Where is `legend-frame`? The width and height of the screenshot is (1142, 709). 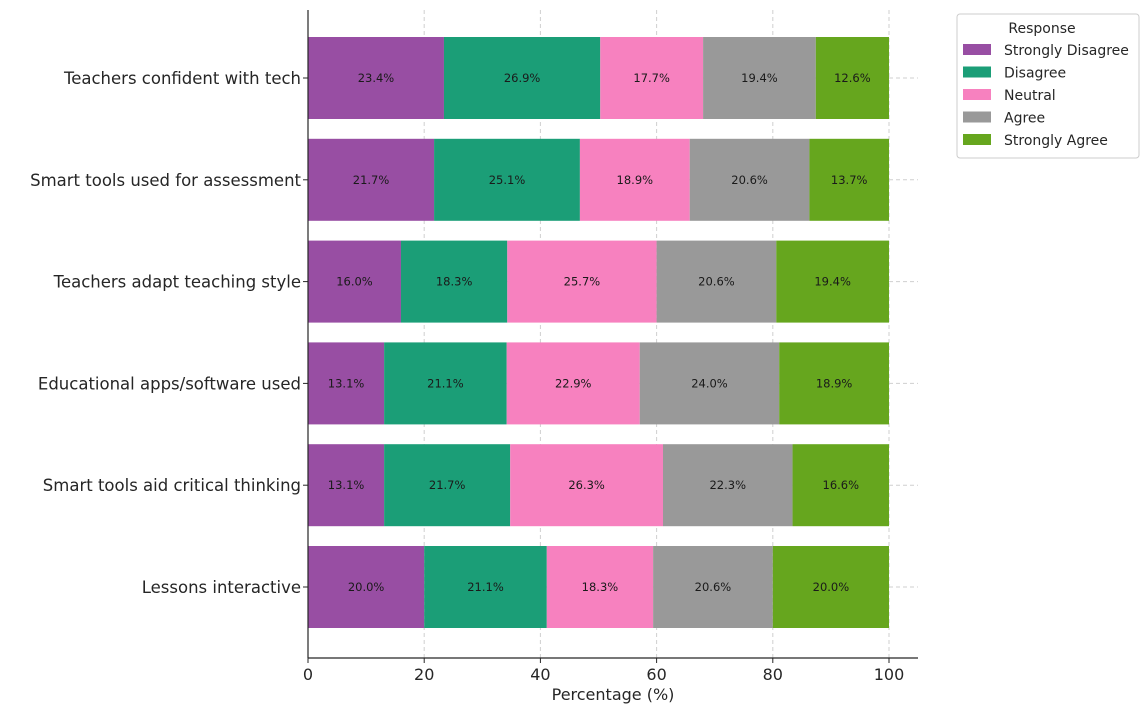 legend-frame is located at coordinates (1048, 86).